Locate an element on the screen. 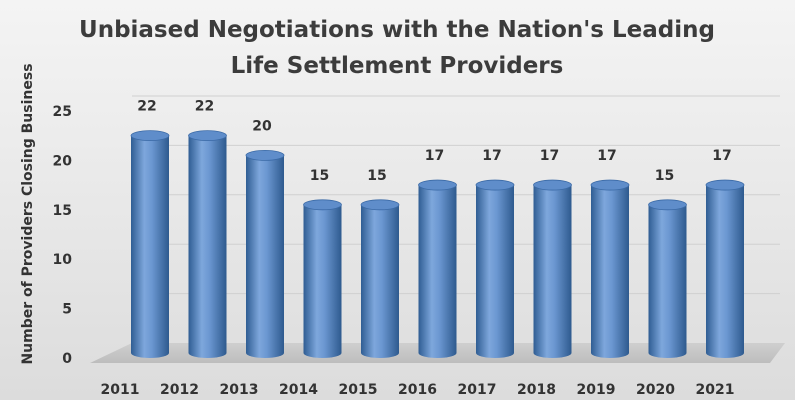 The image size is (795, 400). y-axis-label: Number of Providers Closing Business is located at coordinates (28, 213).